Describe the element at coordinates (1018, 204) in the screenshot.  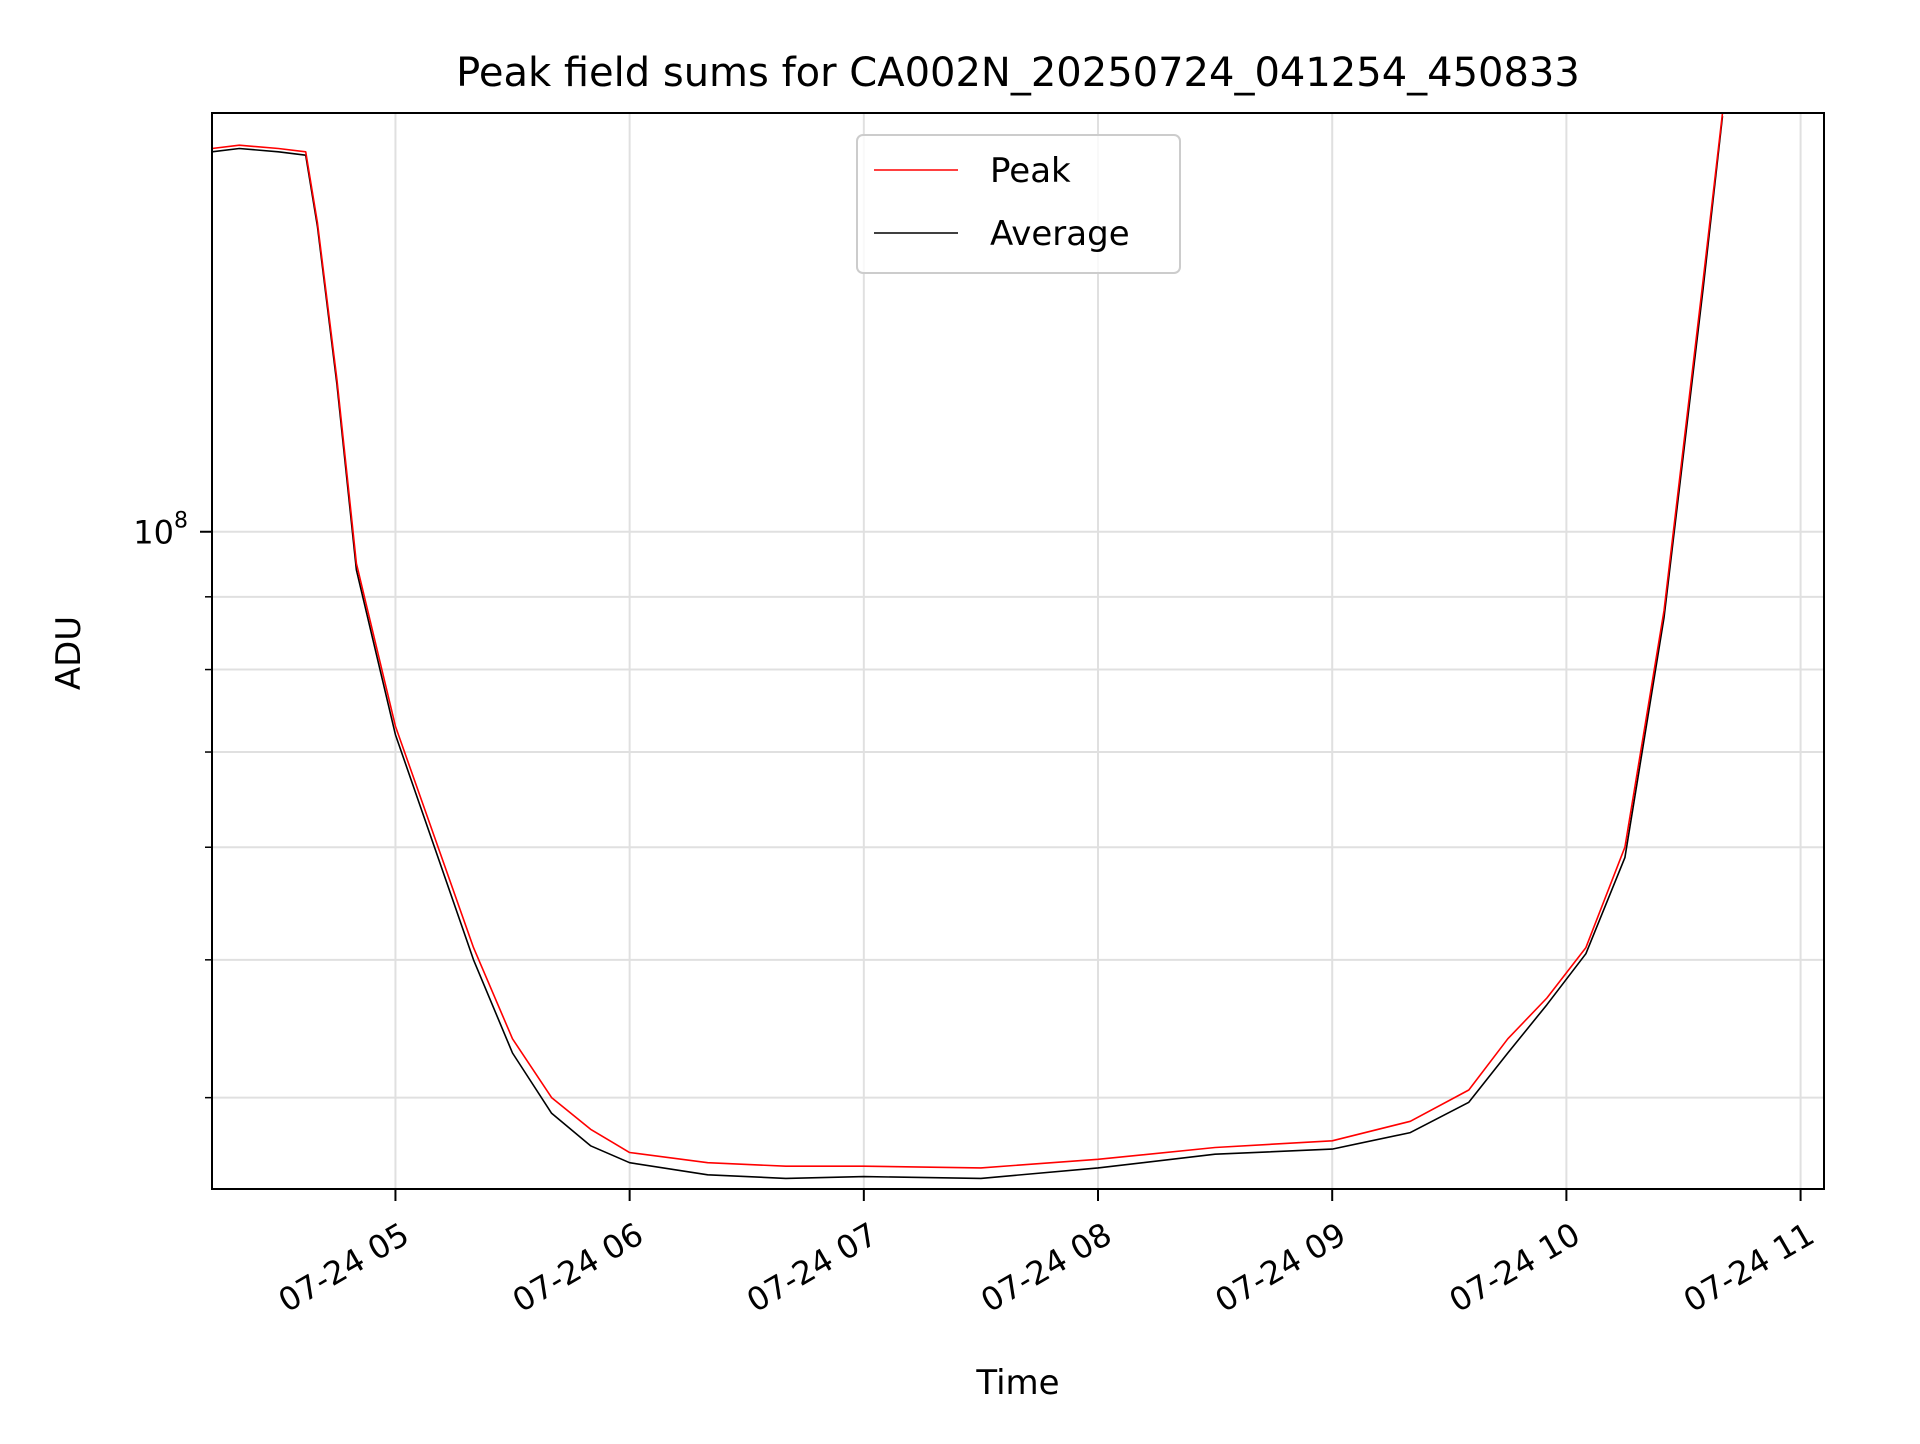
I see `legend: Peak Average` at that location.